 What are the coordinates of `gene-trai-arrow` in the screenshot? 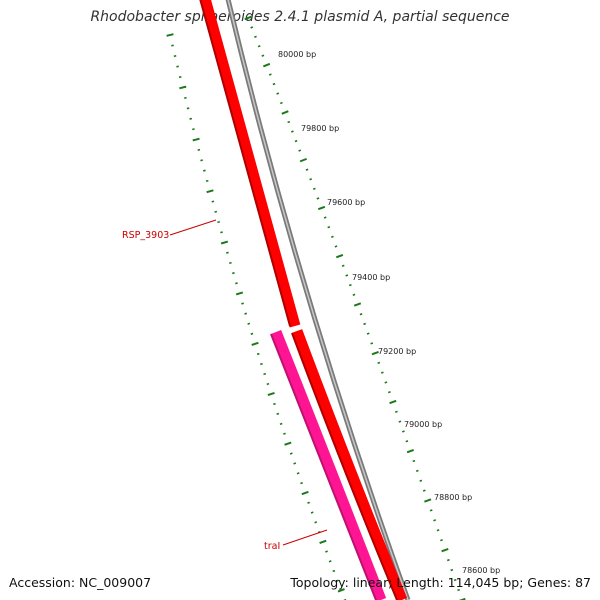 It's located at (328, 464).